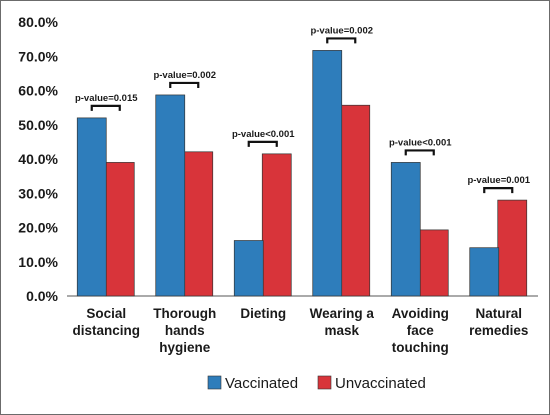 The width and height of the screenshot is (550, 415). I want to click on y-tick-label: 80.0%, so click(38, 22).